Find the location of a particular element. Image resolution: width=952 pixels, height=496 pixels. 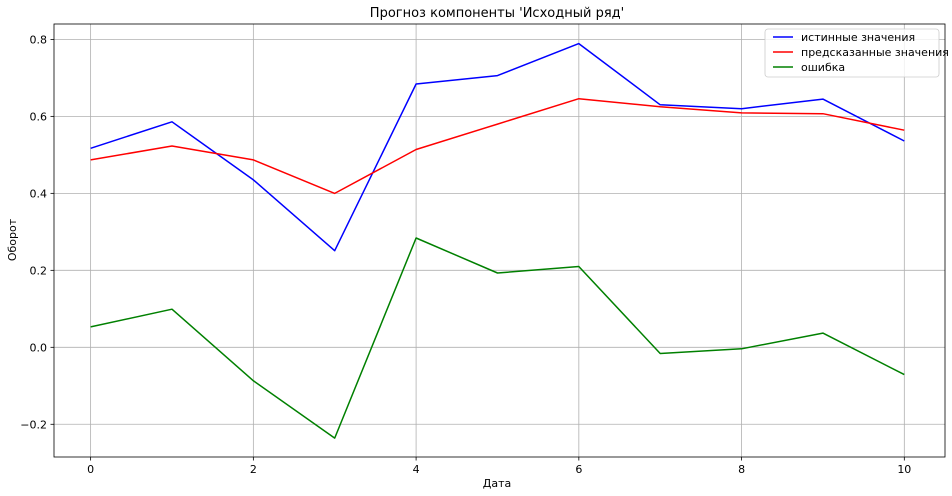

y-axis-label: Оборот is located at coordinates (12, 239).